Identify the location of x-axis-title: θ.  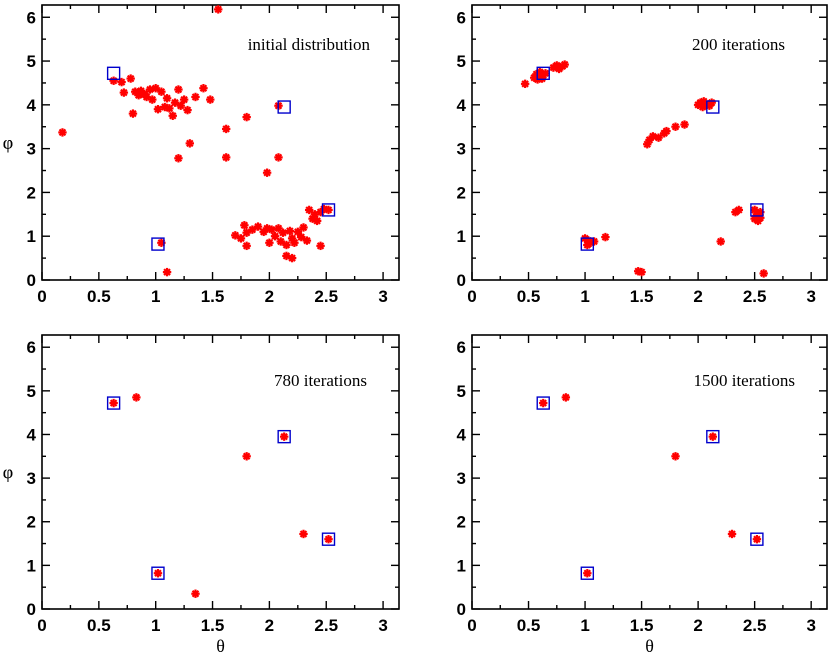
(649, 645).